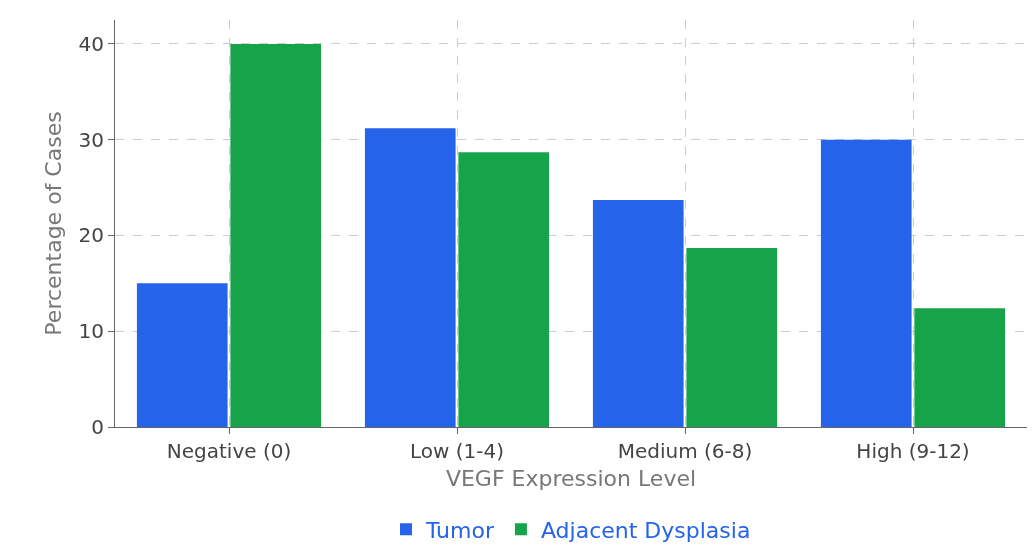 This screenshot has width=1032, height=555. Describe the element at coordinates (53, 223) in the screenshot. I see `y-axis-title: Percentage of Cases` at that location.